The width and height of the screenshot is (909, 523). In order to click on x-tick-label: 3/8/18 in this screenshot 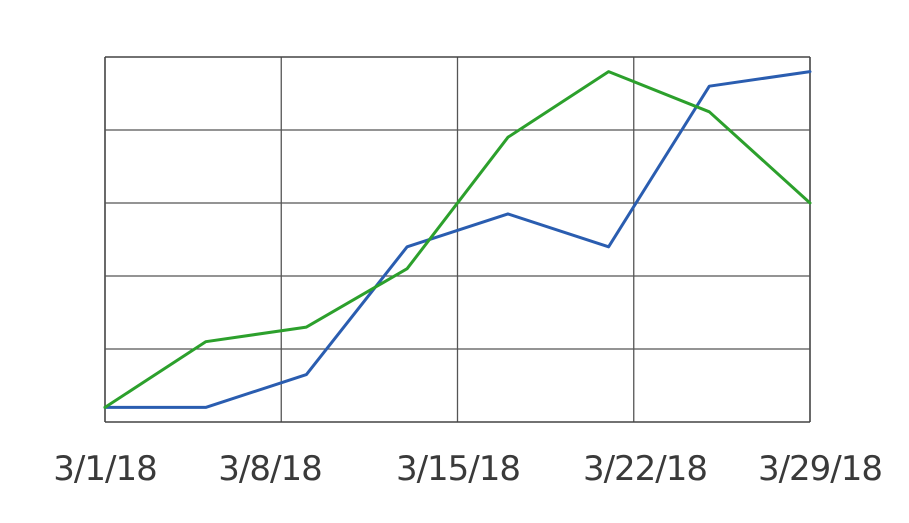, I will do `click(269, 469)`.